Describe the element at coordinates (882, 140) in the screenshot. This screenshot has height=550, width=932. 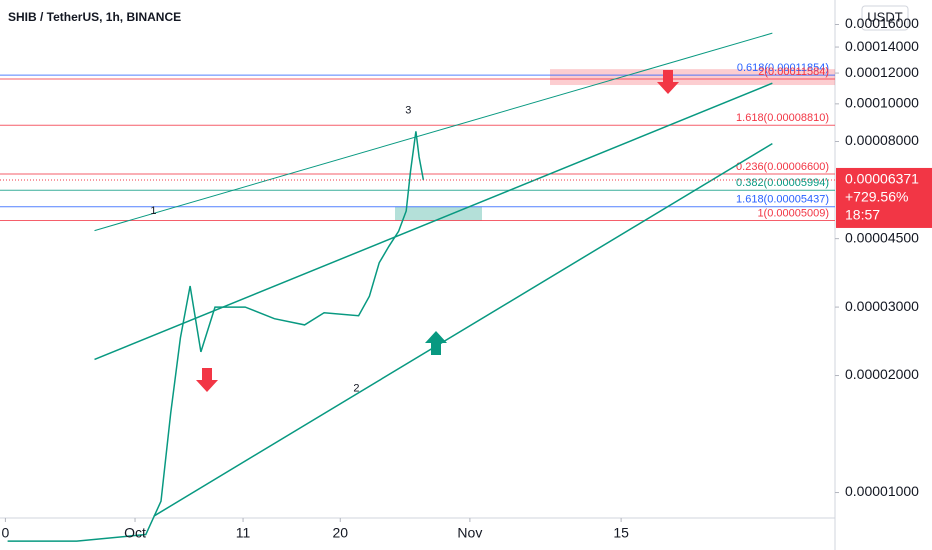
I see `y-tick-label: 0.00008000` at that location.